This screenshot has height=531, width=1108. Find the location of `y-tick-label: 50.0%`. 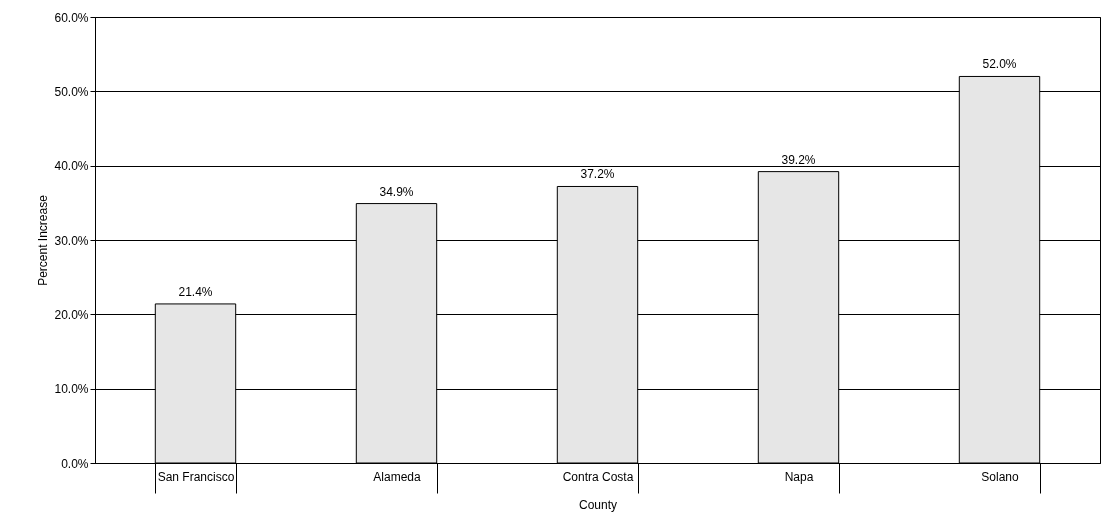

y-tick-label: 50.0% is located at coordinates (71, 91).